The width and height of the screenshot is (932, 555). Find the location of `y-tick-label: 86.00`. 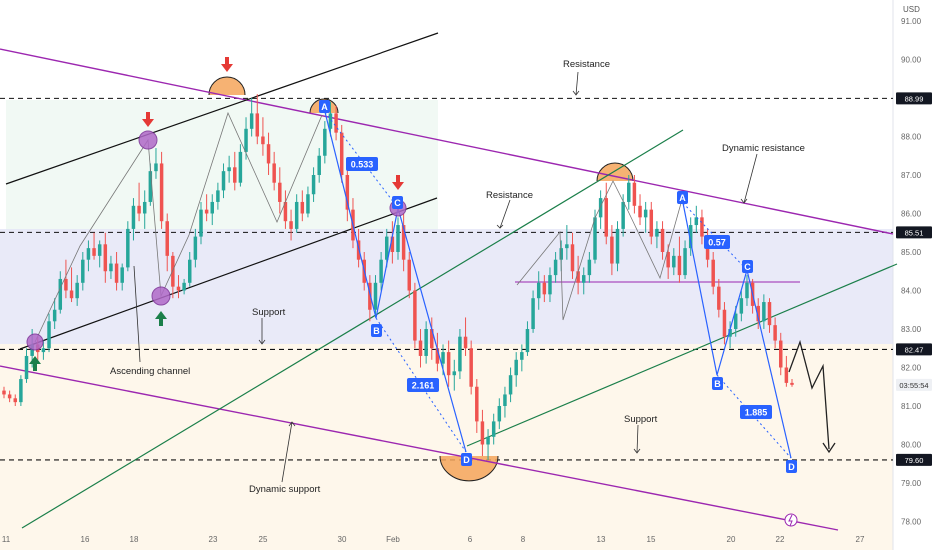

y-tick-label: 86.00 is located at coordinates (911, 214).